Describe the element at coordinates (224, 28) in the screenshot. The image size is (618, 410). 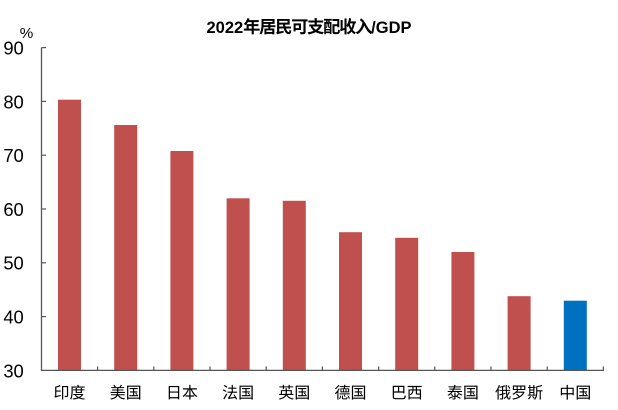
I see `svg-text: 2022` at that location.